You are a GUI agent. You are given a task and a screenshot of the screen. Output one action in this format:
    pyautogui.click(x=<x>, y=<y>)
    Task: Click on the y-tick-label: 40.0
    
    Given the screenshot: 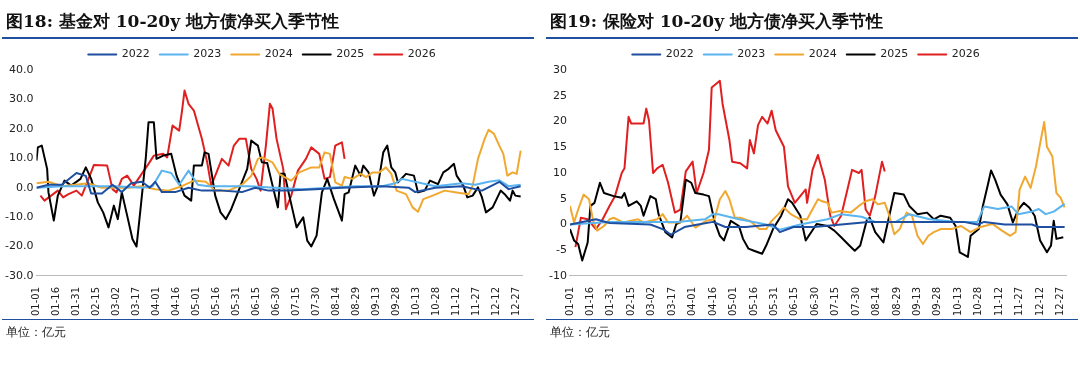 What is the action you would take?
    pyautogui.click(x=21, y=69)
    